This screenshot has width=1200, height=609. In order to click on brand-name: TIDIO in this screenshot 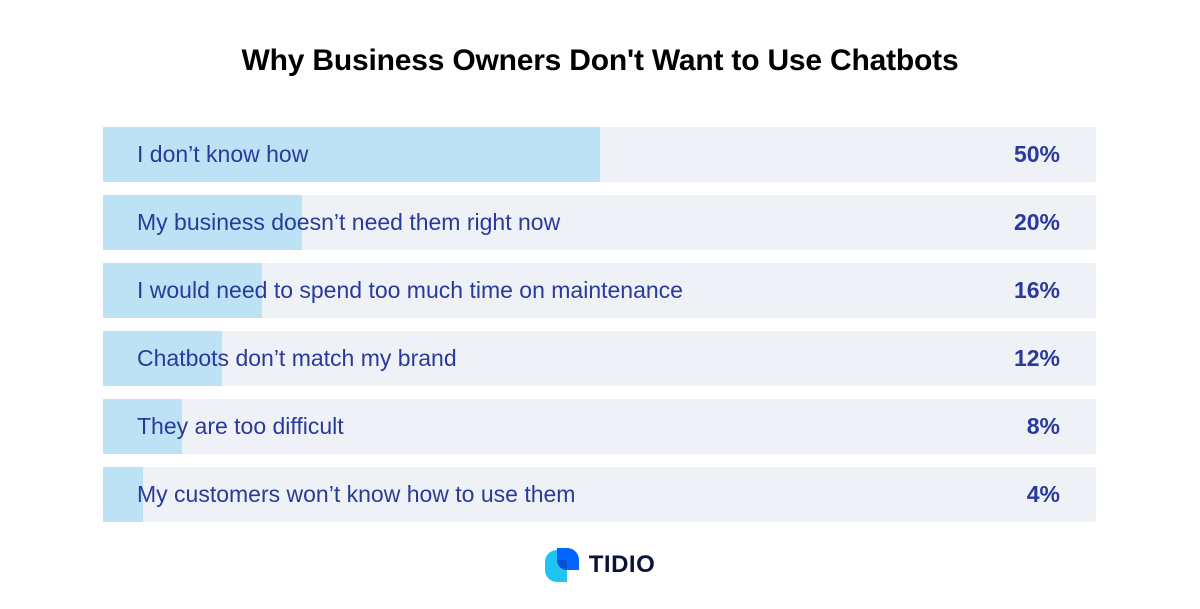, I will do `click(622, 564)`.